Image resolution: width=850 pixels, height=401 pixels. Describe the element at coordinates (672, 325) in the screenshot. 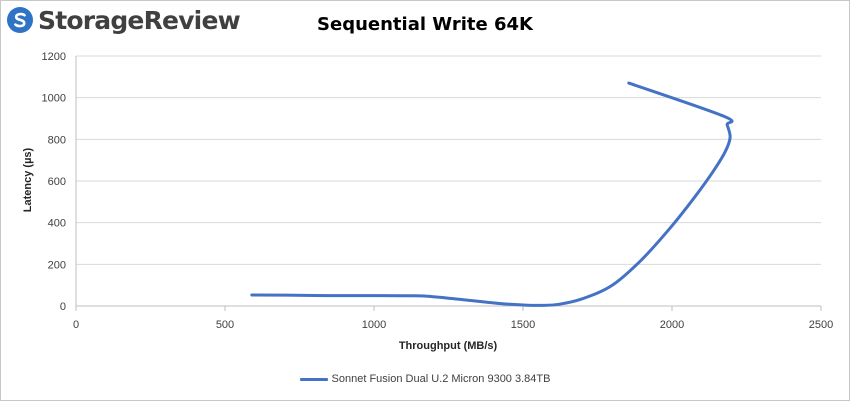

I see `x-tick-label: 2000` at that location.